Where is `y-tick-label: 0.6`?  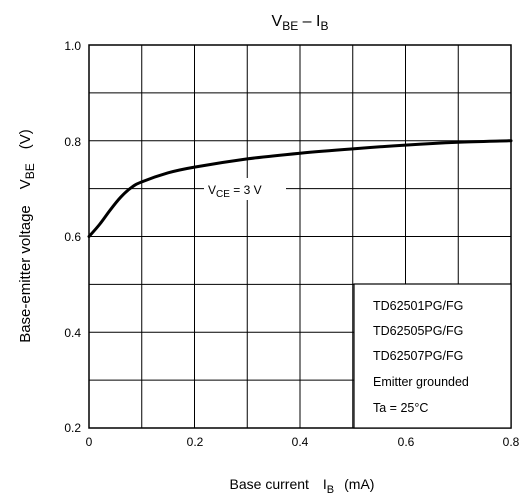 y-tick-label: 0.6 is located at coordinates (72, 237).